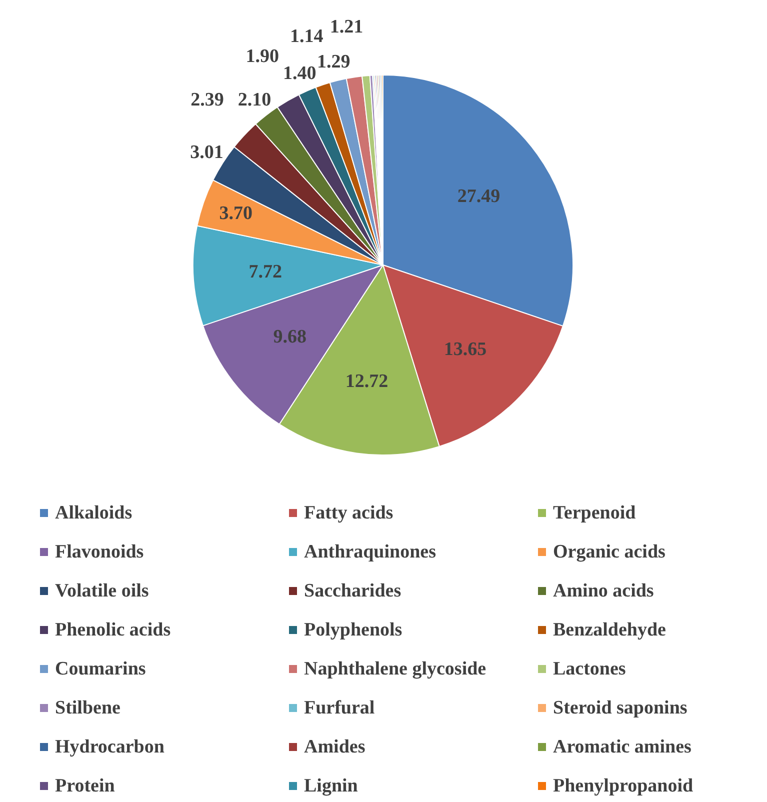 The width and height of the screenshot is (767, 802). Describe the element at coordinates (99, 552) in the screenshot. I see `legend-label: Flavonoids` at that location.